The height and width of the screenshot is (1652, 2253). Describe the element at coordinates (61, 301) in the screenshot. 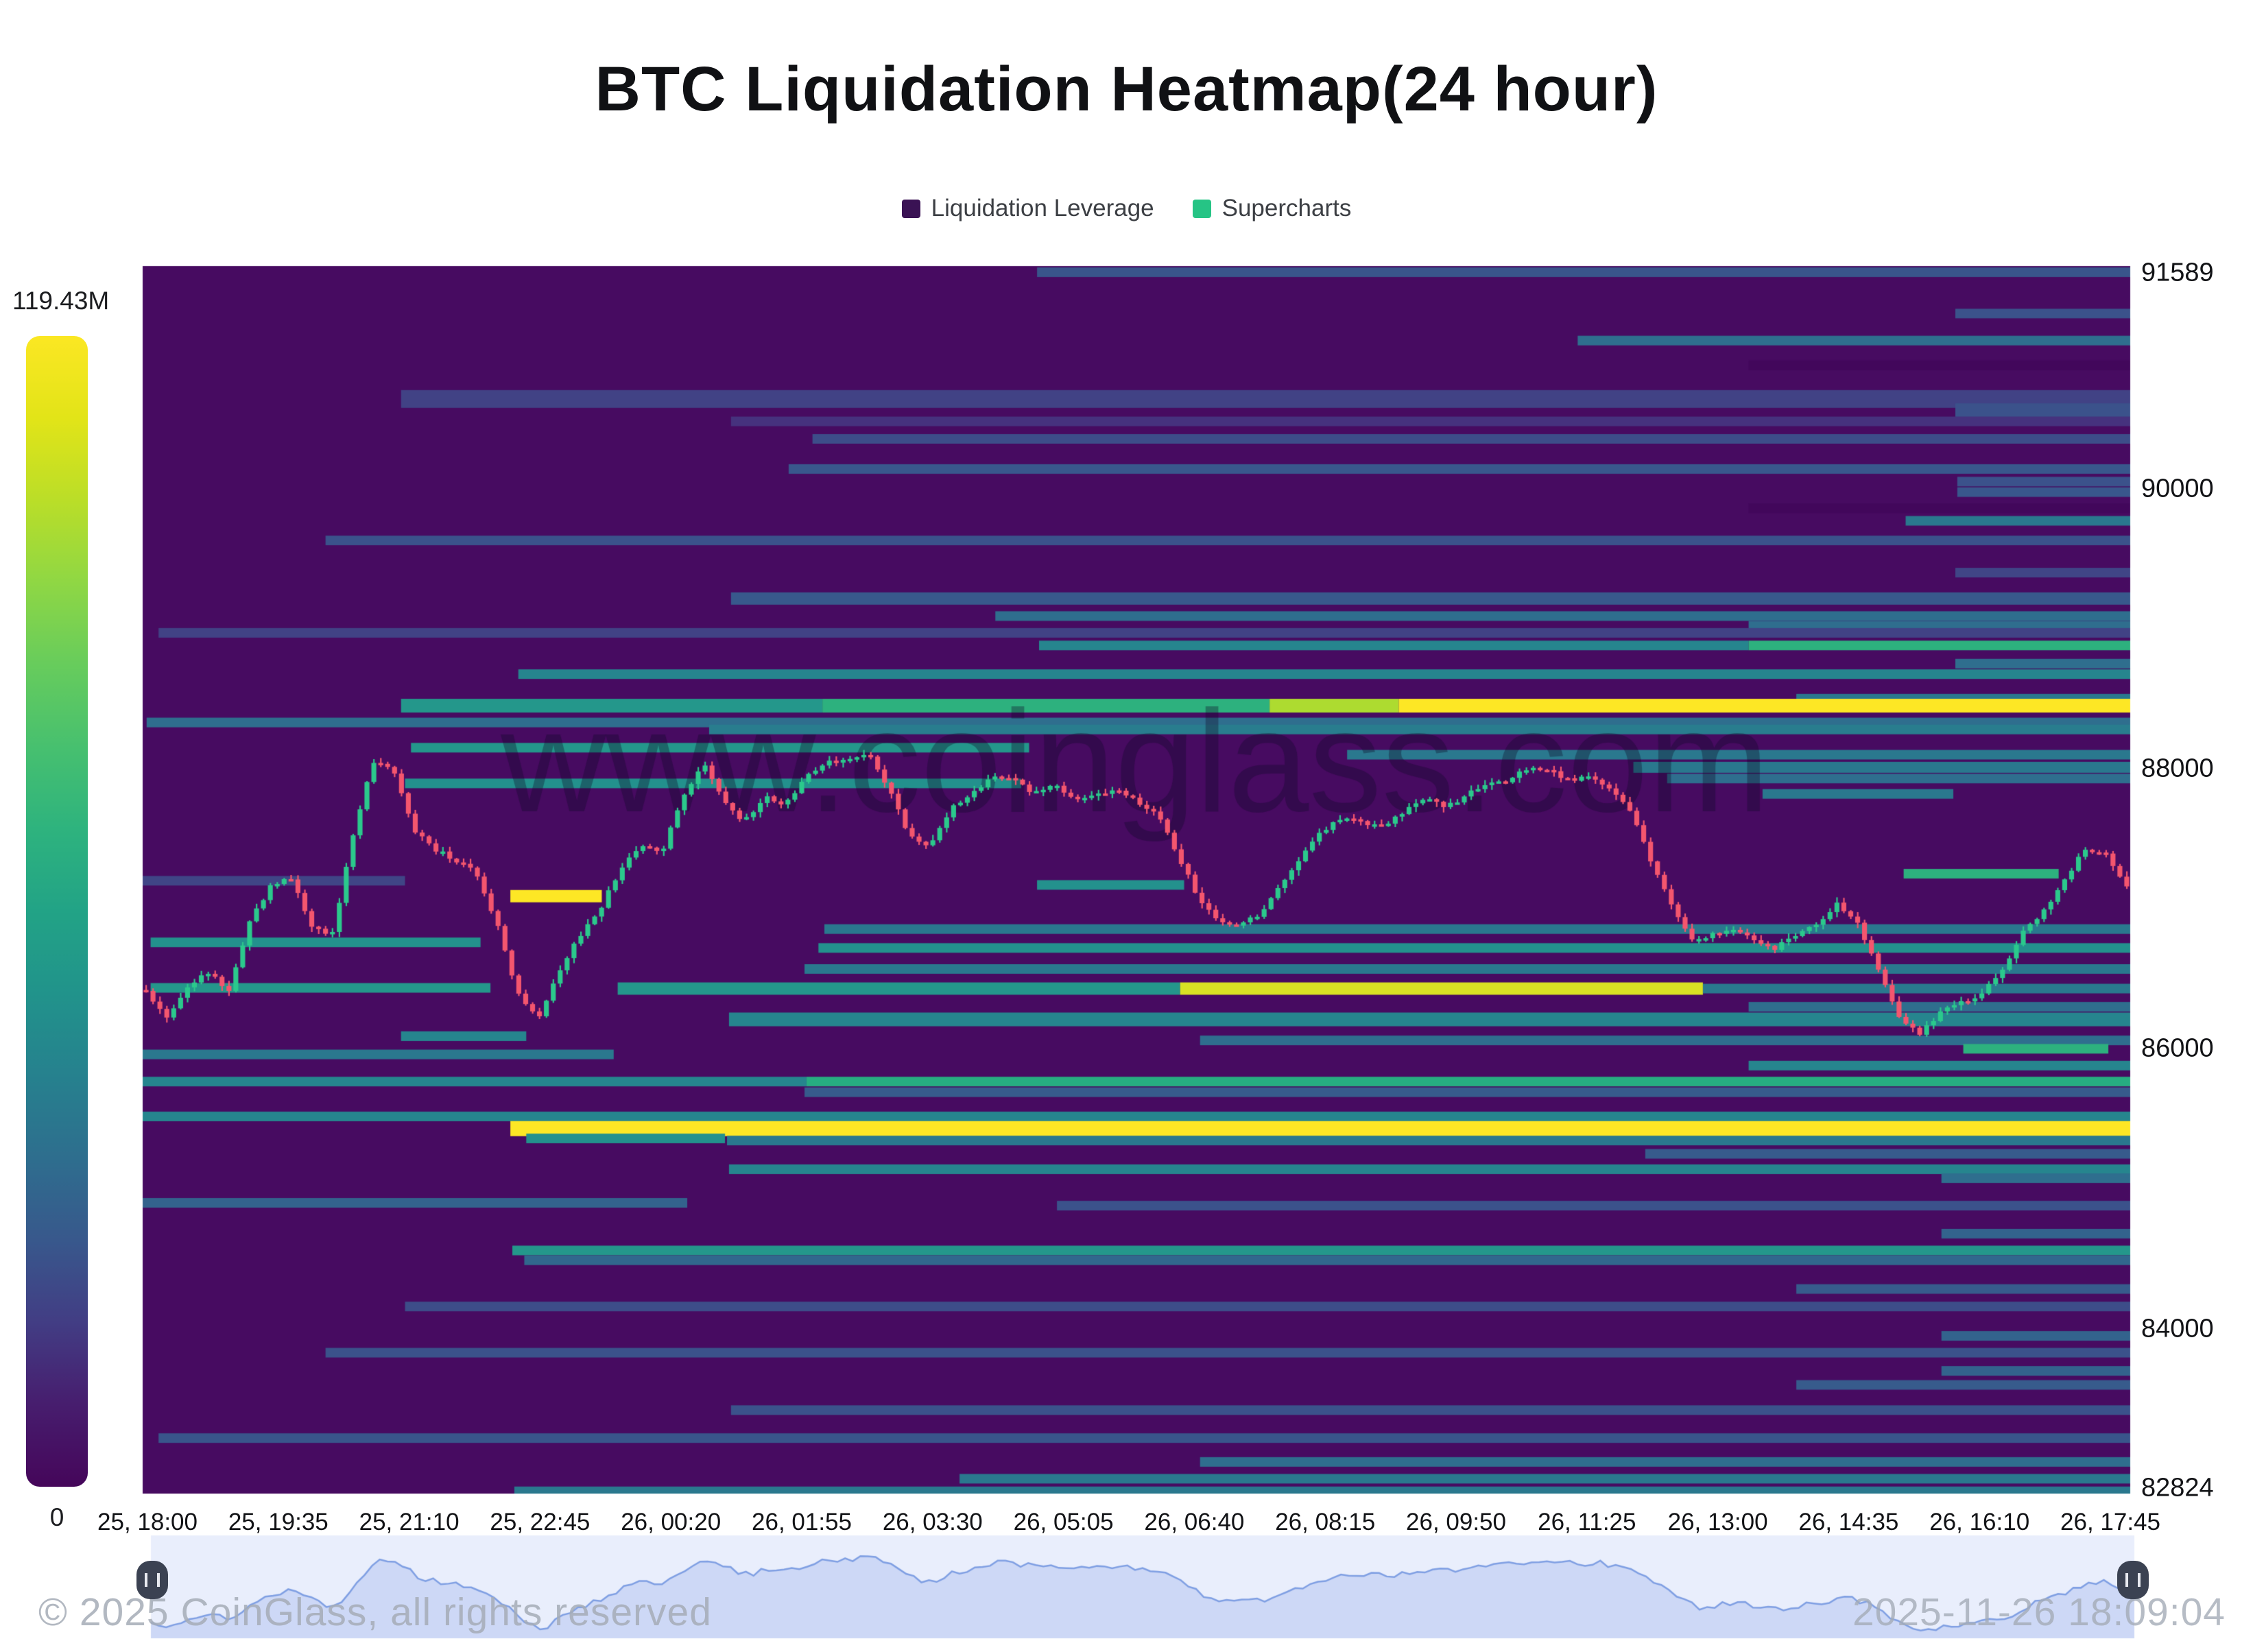

I see `colorbar-max-label: 119.43M` at that location.